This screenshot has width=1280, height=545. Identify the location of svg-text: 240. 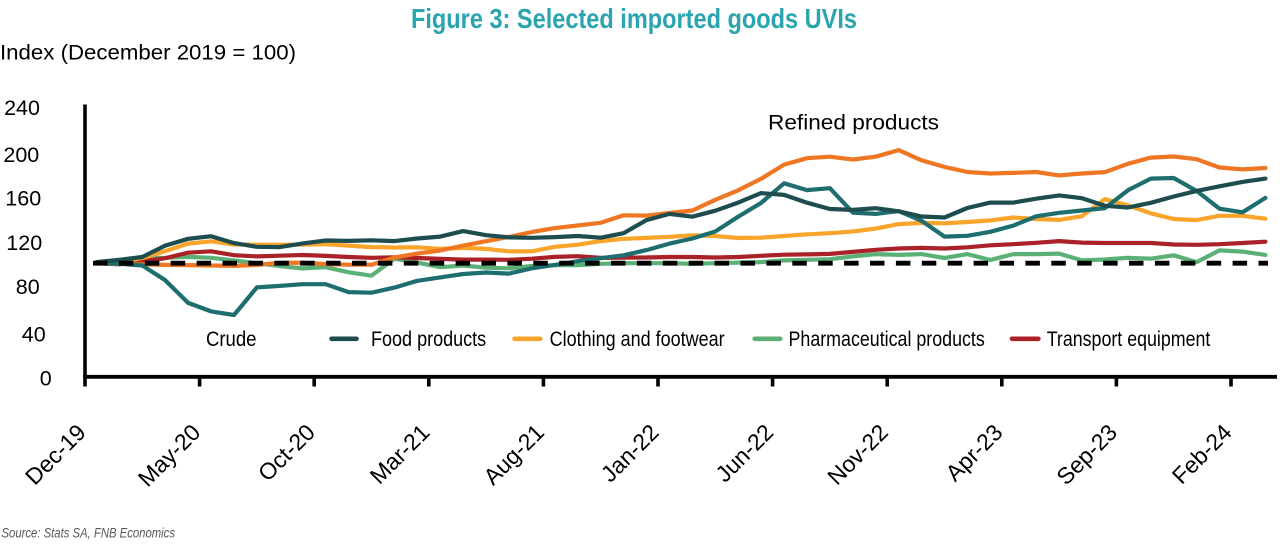
(22, 108).